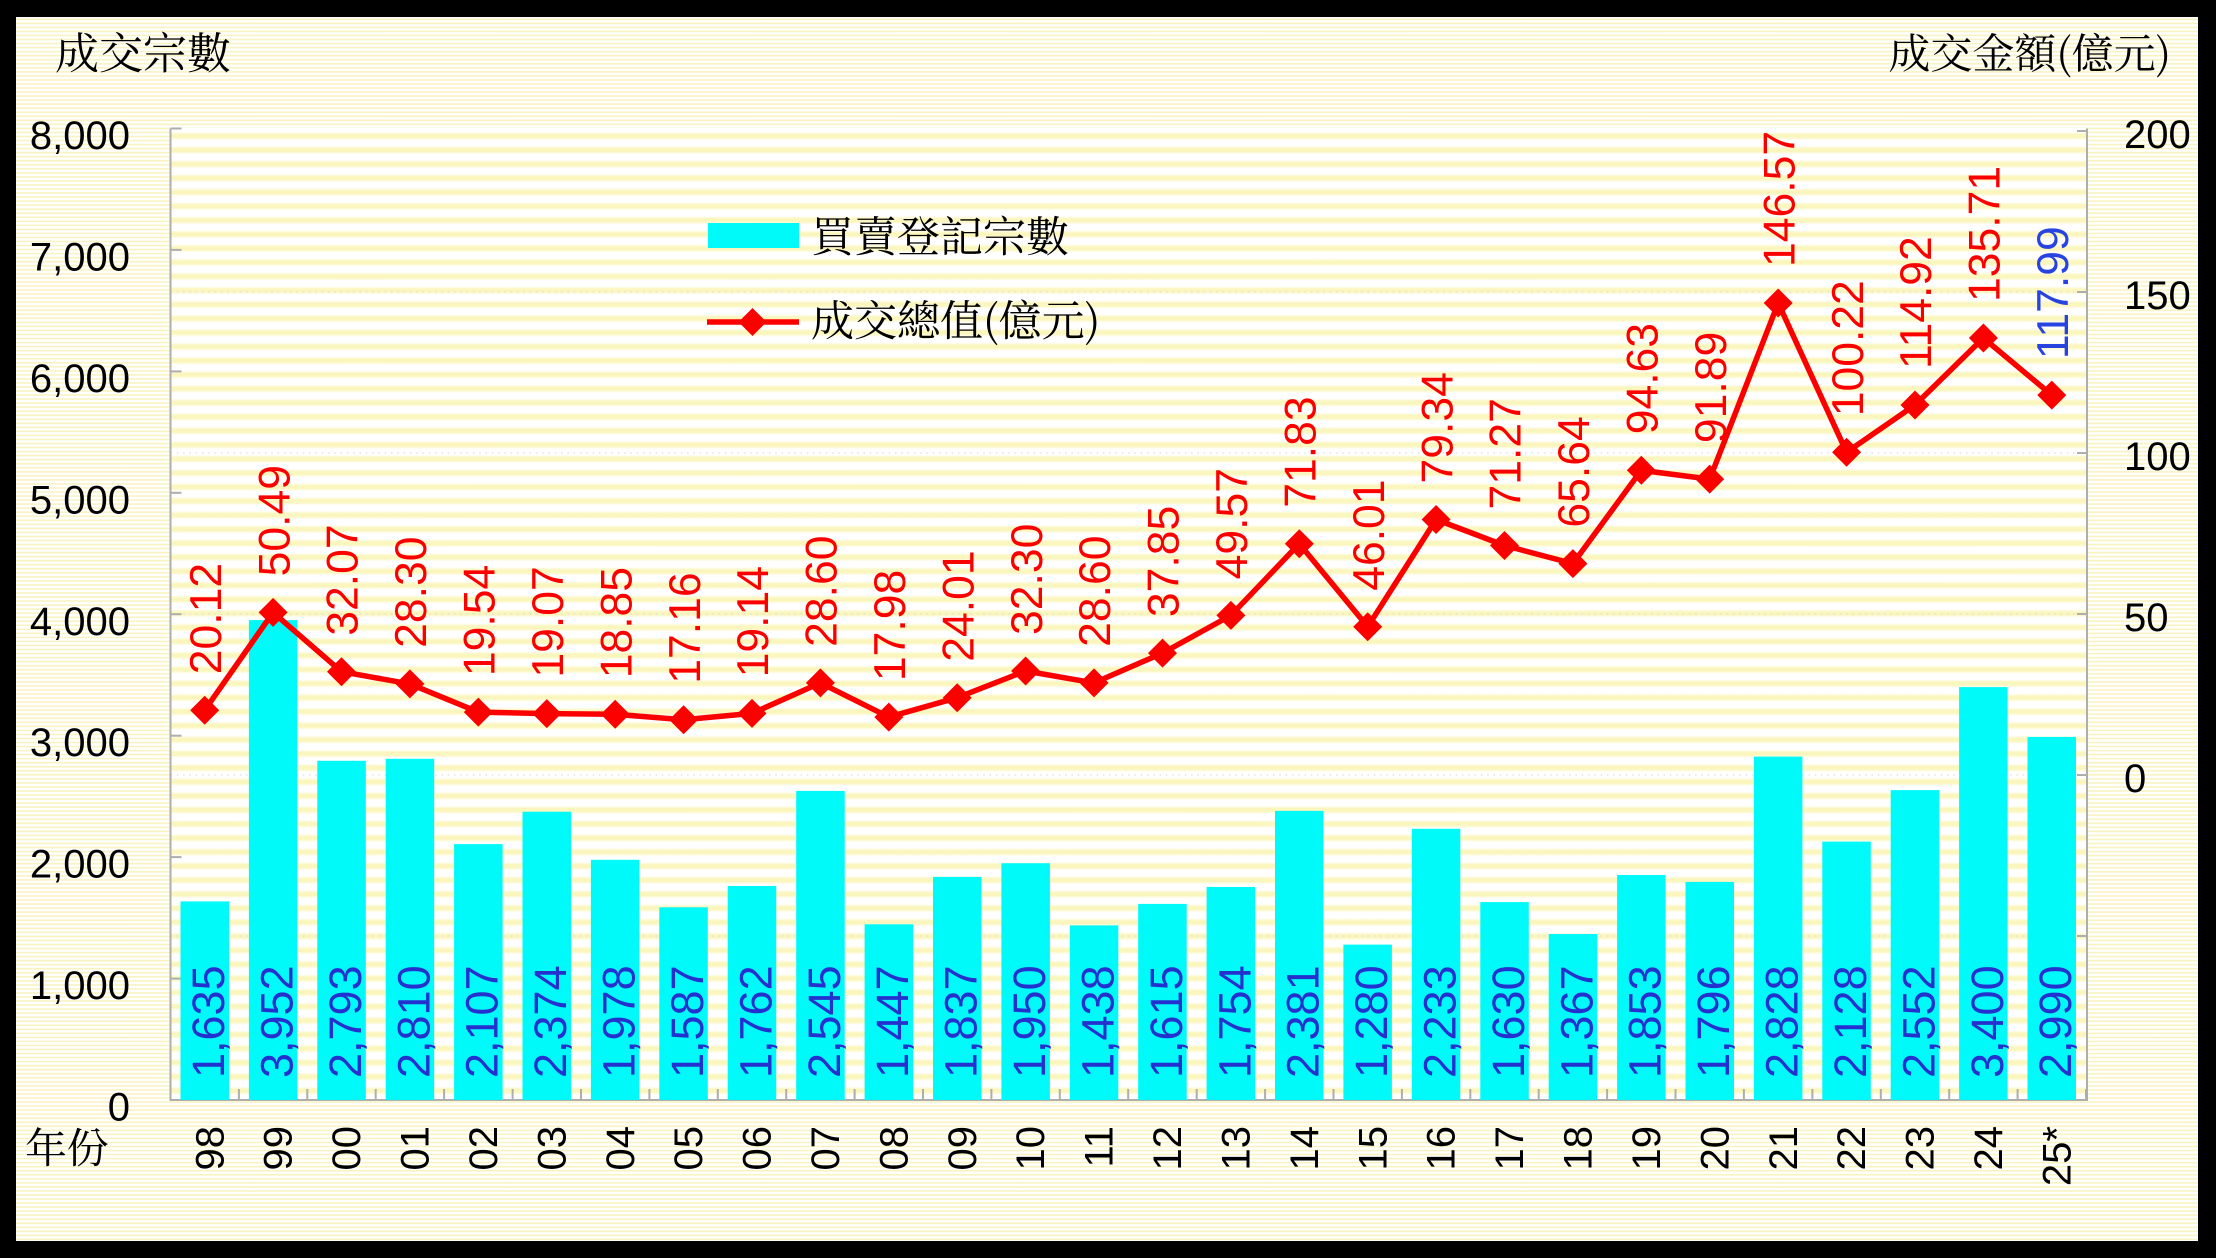 The height and width of the screenshot is (1258, 2216). I want to click on svg-text: 2,107, so click(482, 1021).